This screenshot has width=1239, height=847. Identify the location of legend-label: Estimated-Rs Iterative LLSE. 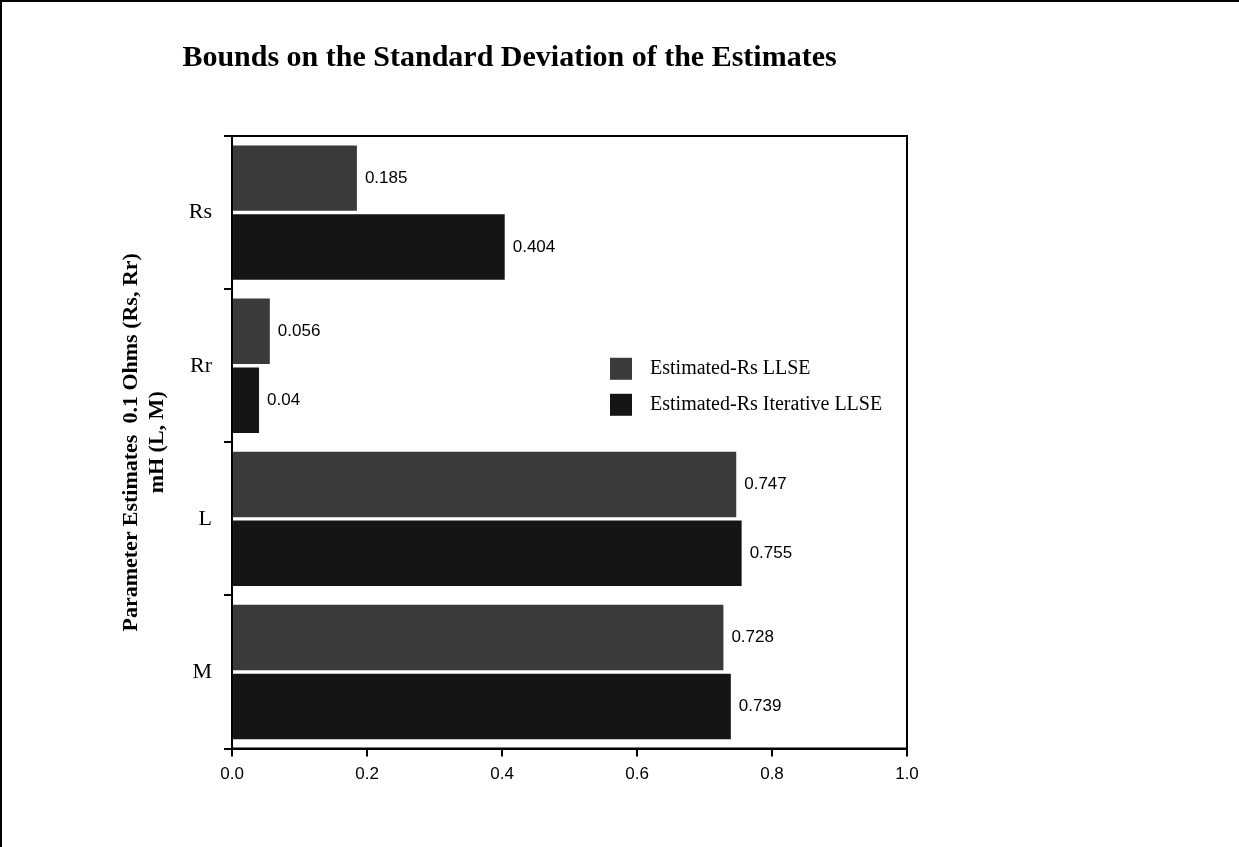
(766, 403).